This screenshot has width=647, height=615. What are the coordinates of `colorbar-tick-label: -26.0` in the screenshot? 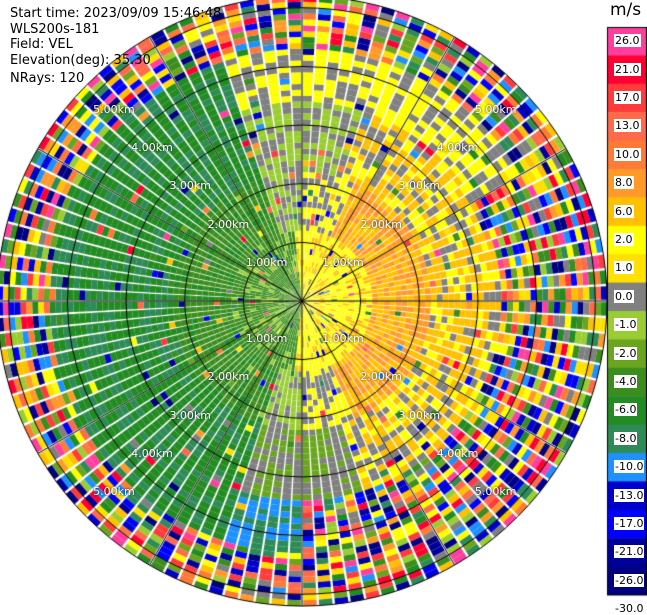 It's located at (629, 580).